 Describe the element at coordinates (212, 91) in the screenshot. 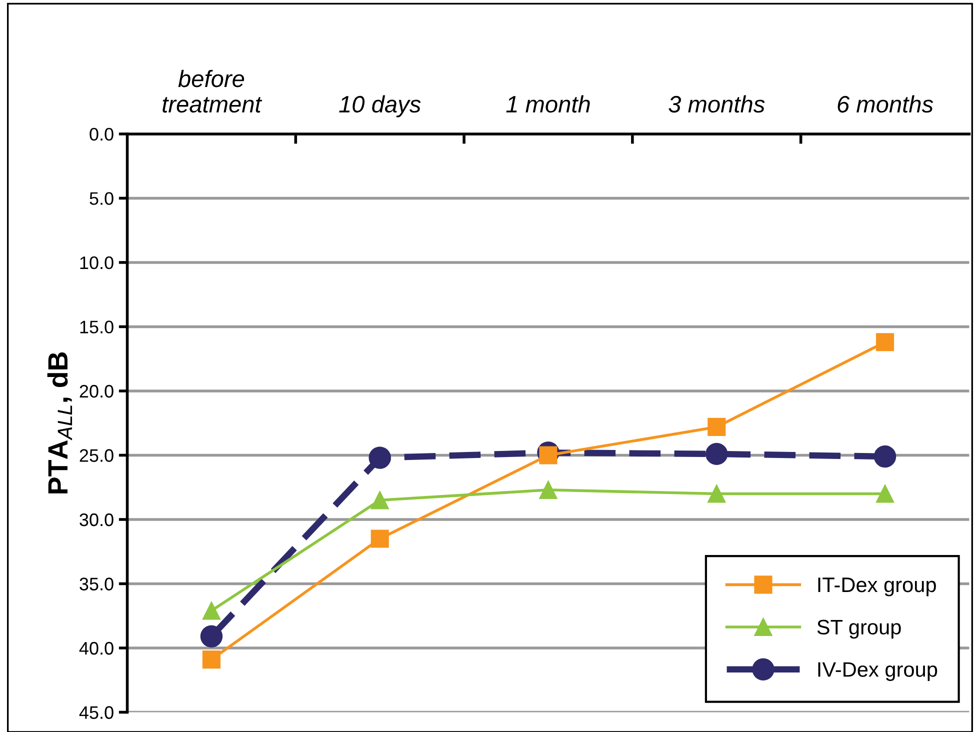

I see `x-tick-label: before treatment` at that location.